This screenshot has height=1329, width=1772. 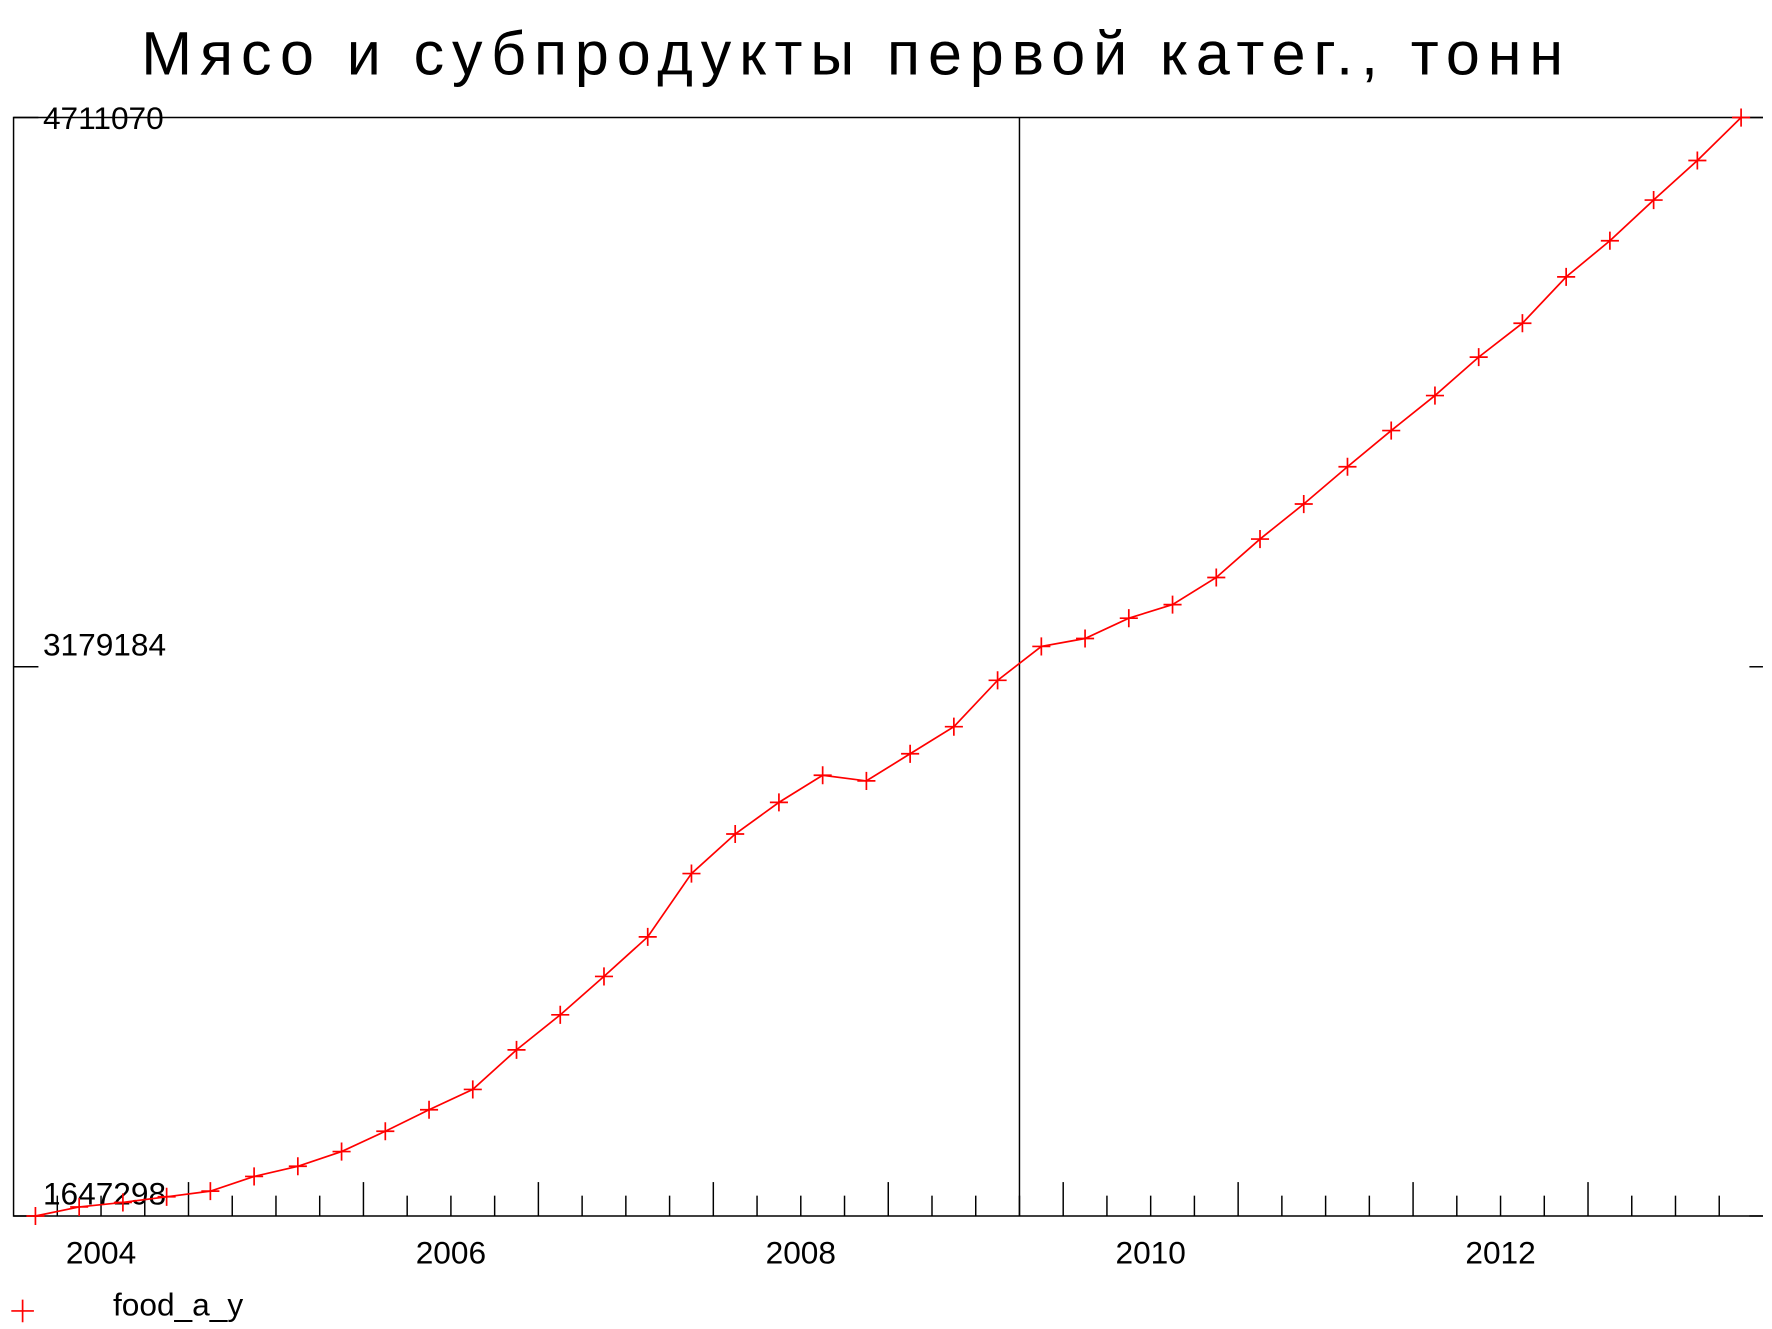 I want to click on chart-title: Мясо и субпродукты первой катег., тонн, so click(x=856, y=54).